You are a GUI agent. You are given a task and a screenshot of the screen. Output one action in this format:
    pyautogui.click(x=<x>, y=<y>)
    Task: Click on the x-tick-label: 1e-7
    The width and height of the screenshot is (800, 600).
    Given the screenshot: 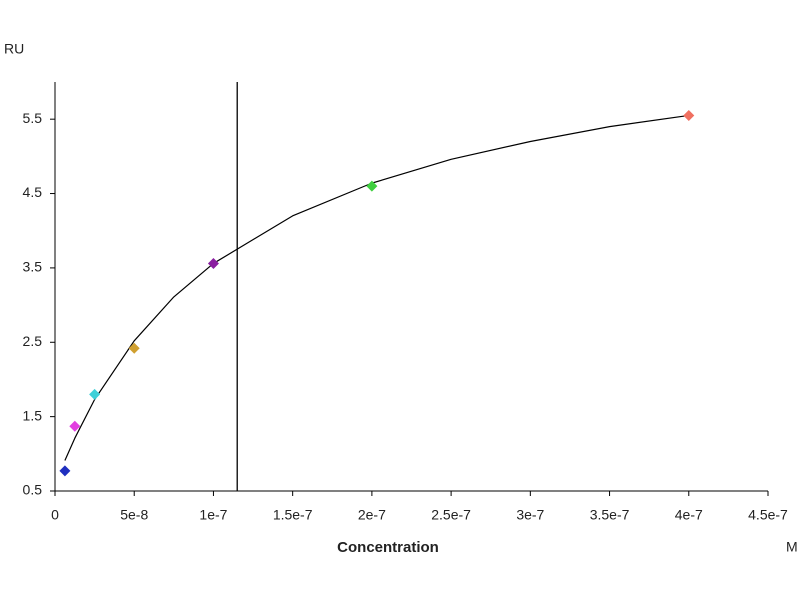 What is the action you would take?
    pyautogui.click(x=213, y=515)
    